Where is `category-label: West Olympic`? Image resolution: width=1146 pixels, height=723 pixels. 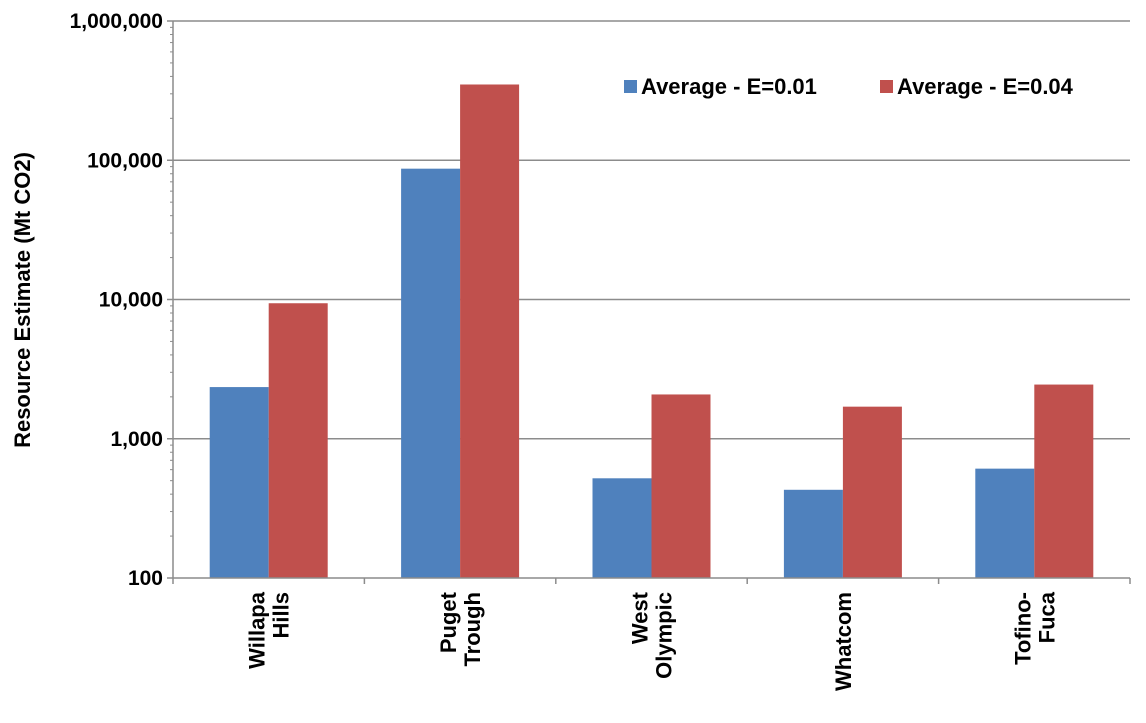
category-label: West Olympic is located at coordinates (652, 634).